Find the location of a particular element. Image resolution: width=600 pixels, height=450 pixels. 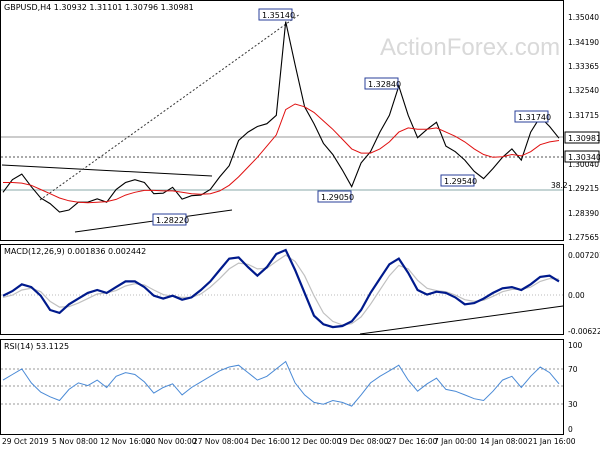

svg-text: 1.31715 is located at coordinates (583, 115).